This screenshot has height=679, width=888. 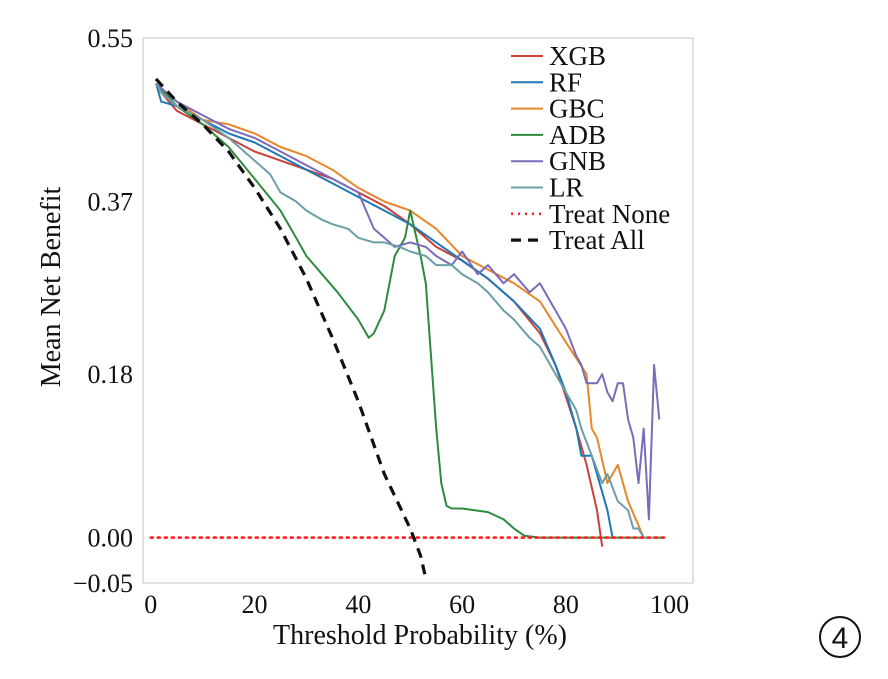 What do you see at coordinates (150, 604) in the screenshot?
I see `x-tick-label: 0` at bounding box center [150, 604].